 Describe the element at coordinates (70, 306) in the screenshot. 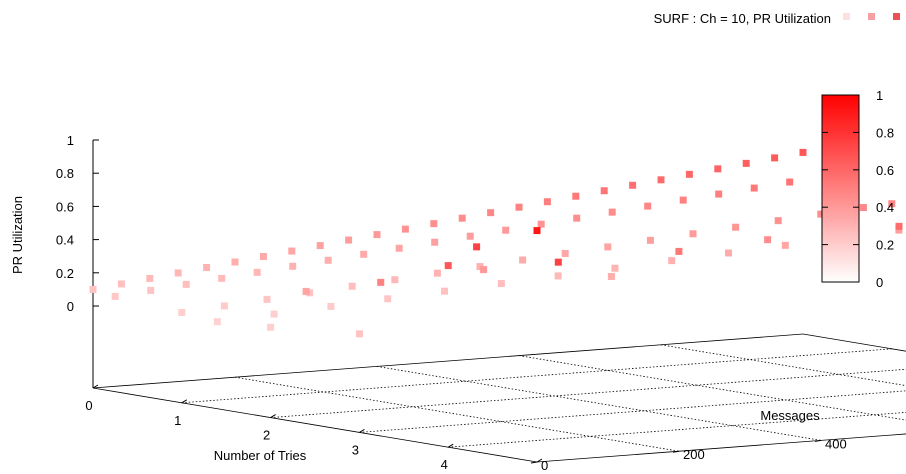

I see `z-tick-label: 0` at that location.